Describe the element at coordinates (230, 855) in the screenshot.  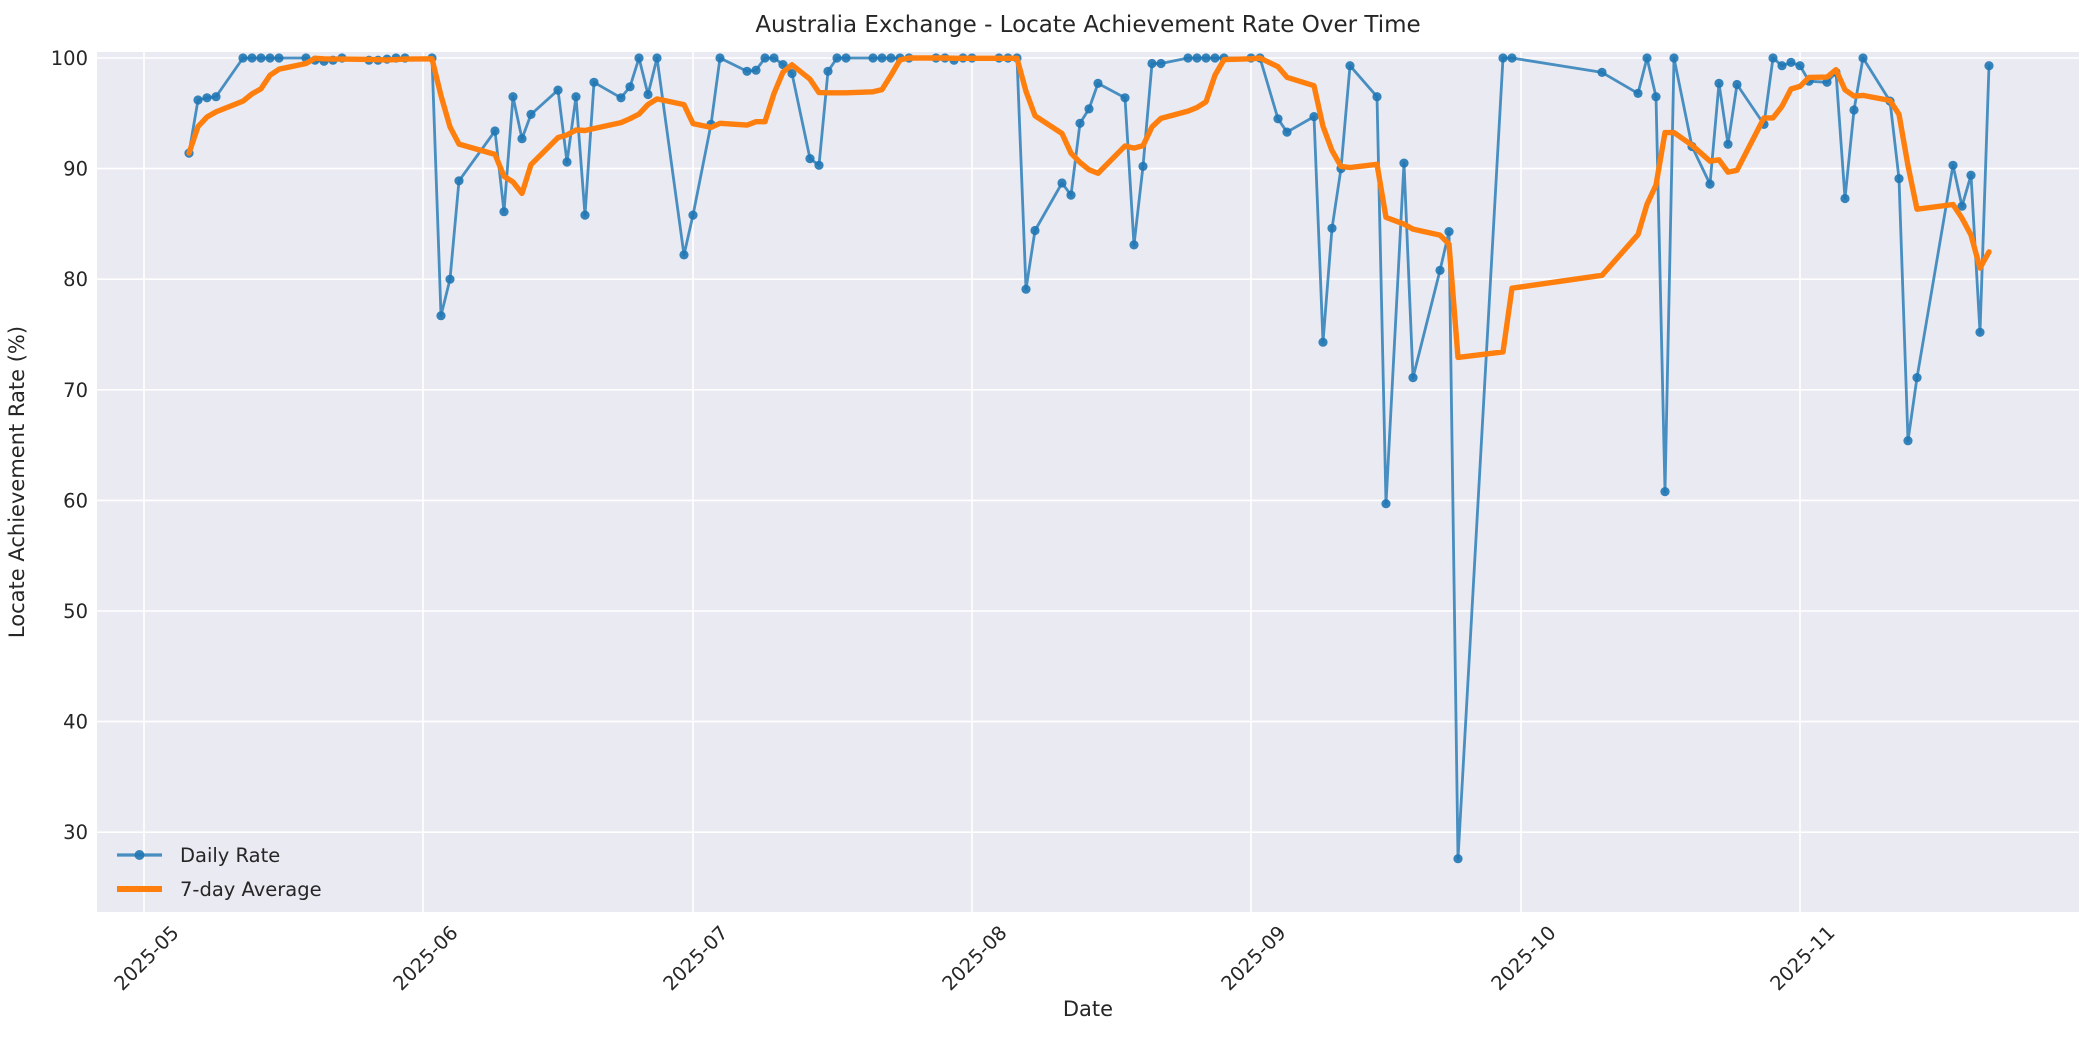
I see `legend-daily-rate-label: Daily Rate` at that location.